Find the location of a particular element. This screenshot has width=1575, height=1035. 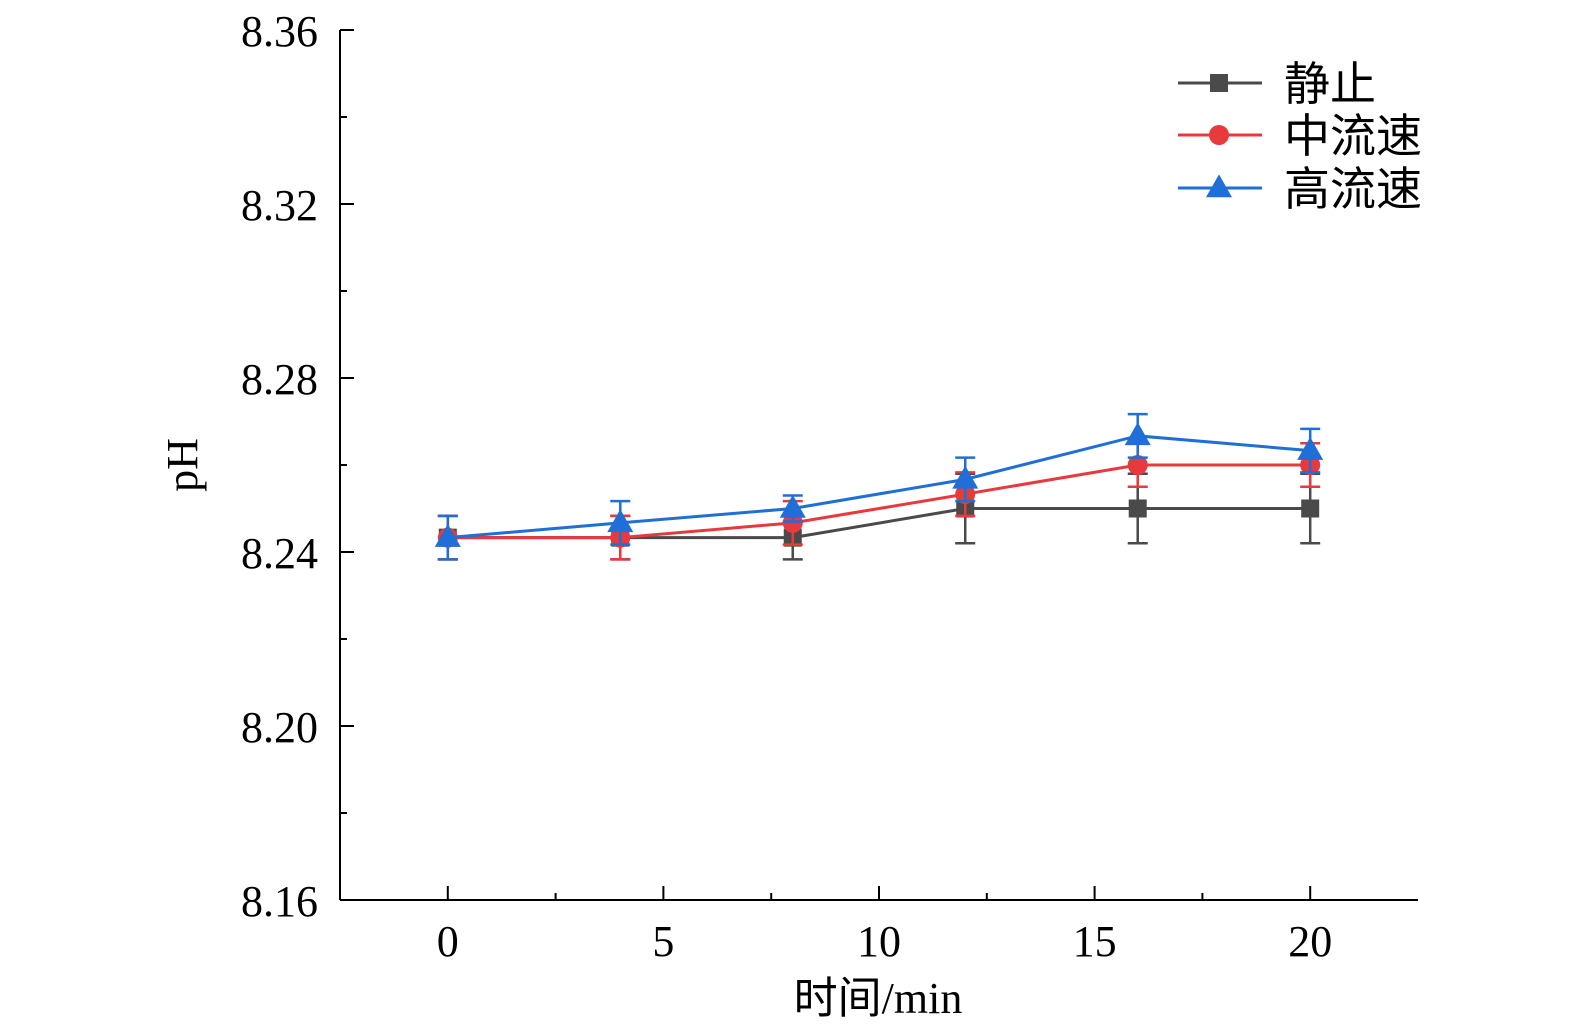

x-tick-label: 15 is located at coordinates (1095, 941).